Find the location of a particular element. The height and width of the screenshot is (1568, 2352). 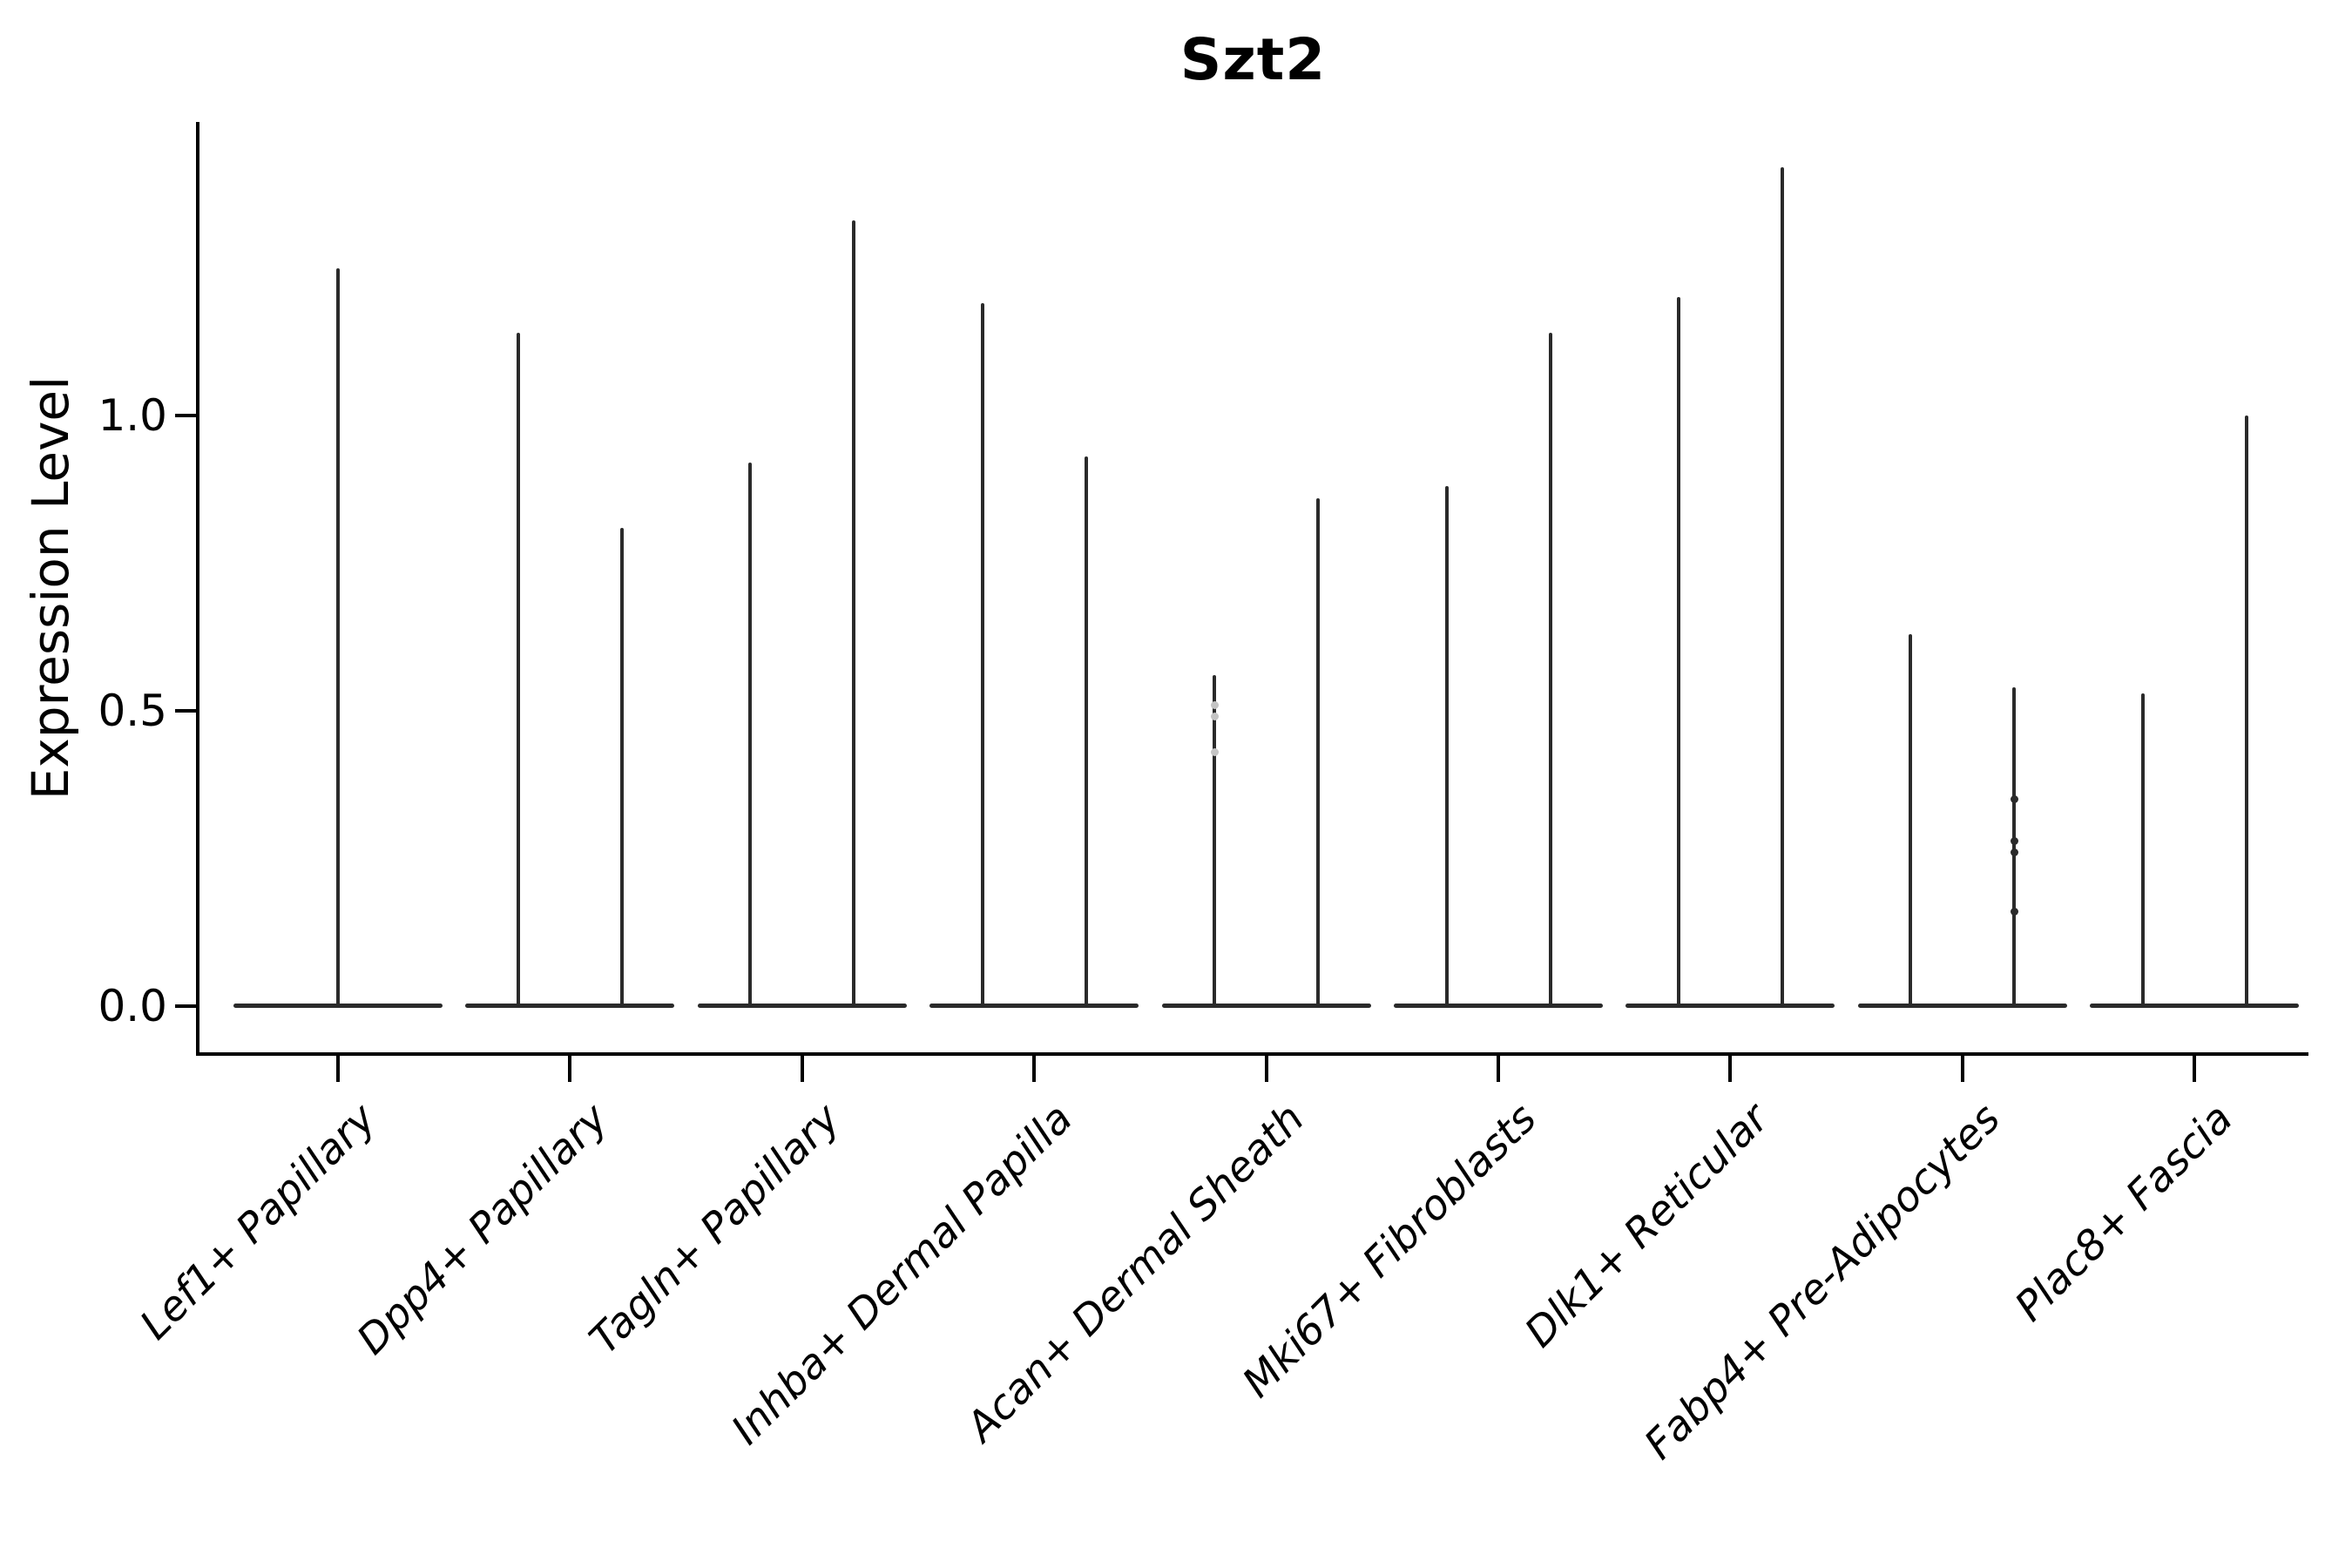

x-tick-label: Tagln+ Papillary is located at coordinates (715, 1229).